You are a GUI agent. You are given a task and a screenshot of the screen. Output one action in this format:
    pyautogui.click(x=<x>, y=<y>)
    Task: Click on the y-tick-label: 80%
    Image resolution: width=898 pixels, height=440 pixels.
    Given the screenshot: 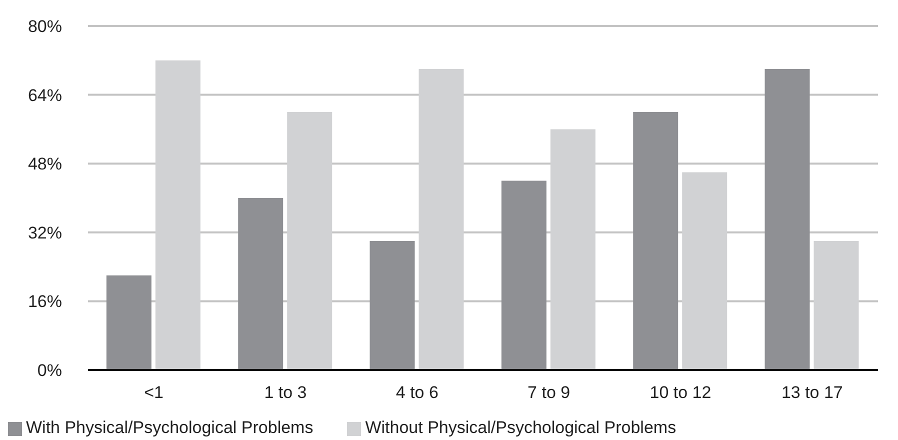 What is the action you would take?
    pyautogui.click(x=45, y=26)
    